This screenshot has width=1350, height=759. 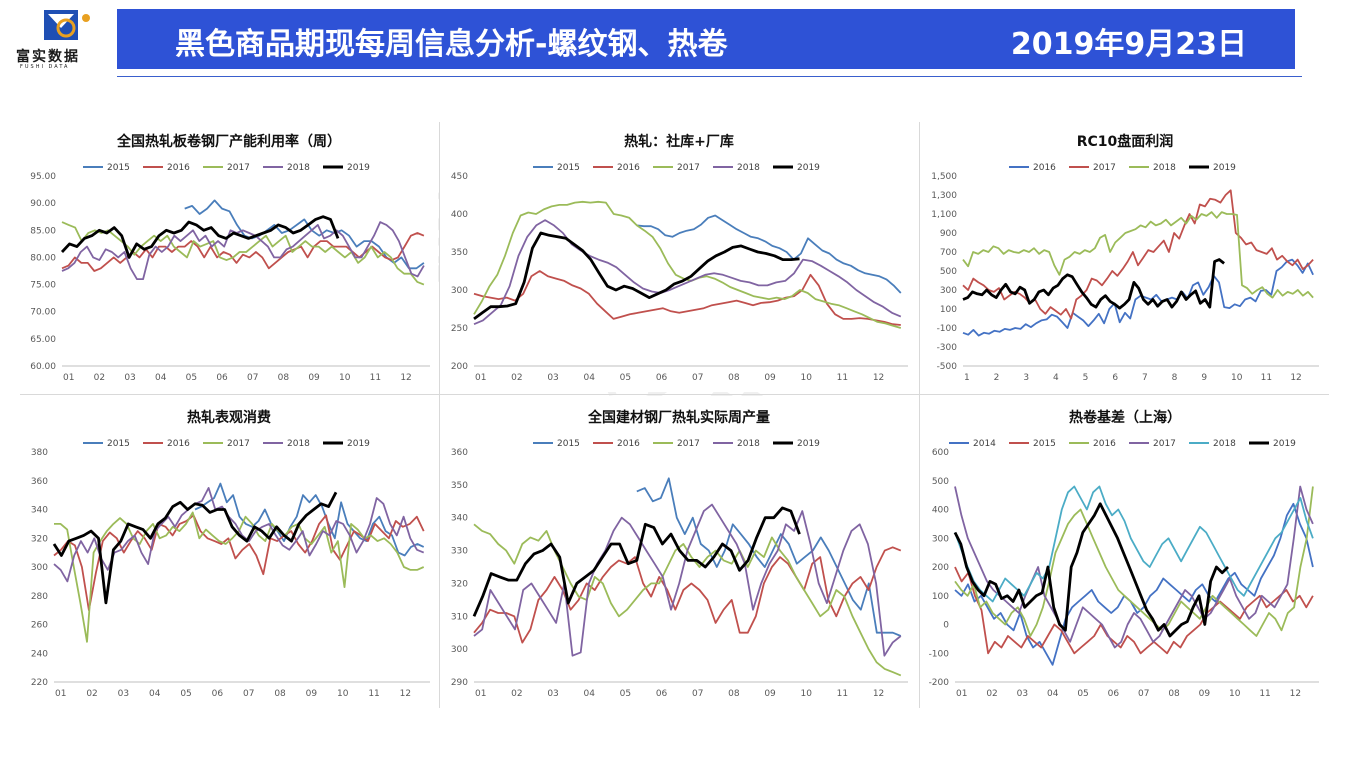 What do you see at coordinates (940, 568) in the screenshot?
I see `y-tick-label: 200` at bounding box center [940, 568].